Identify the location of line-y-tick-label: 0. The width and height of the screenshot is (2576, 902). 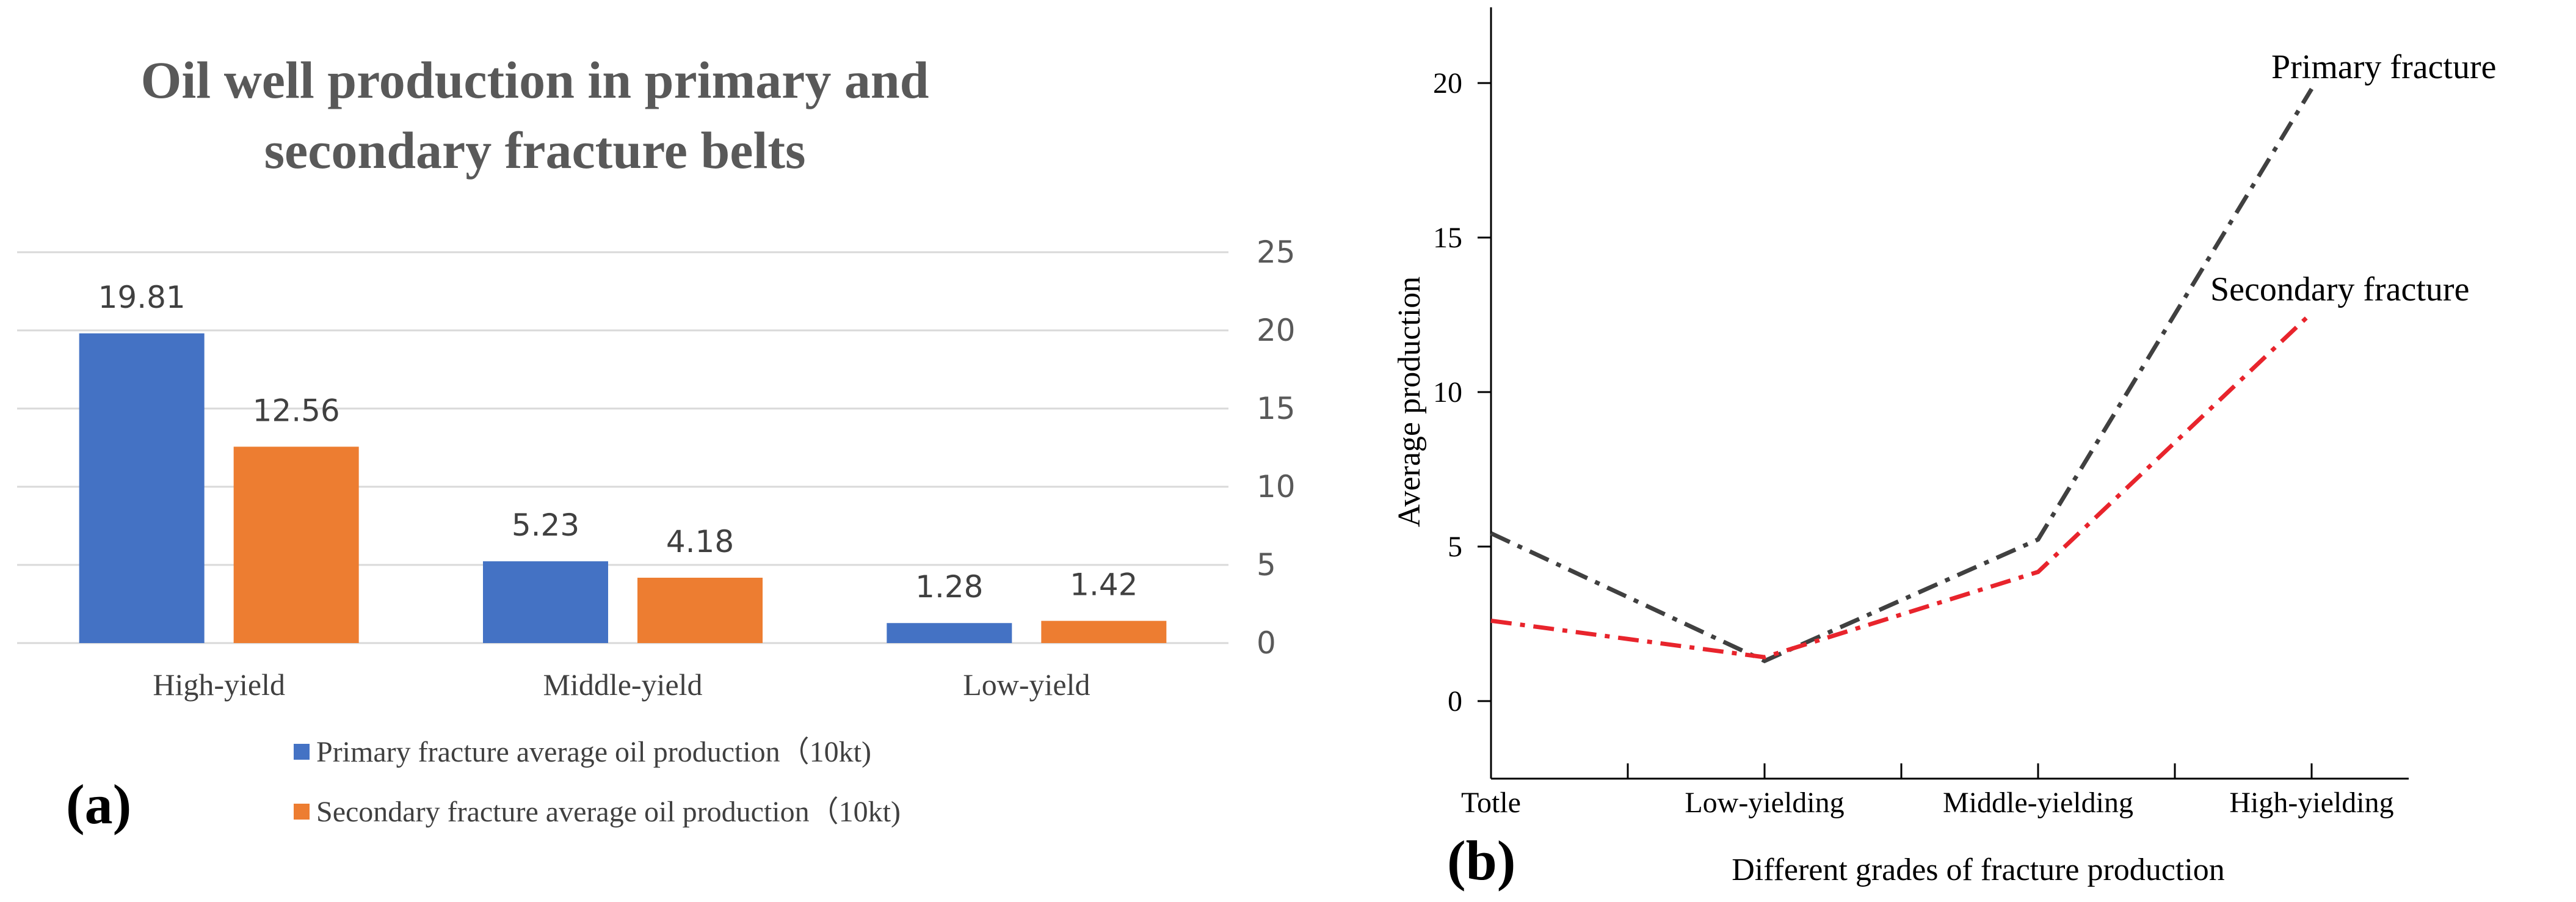
(1455, 701).